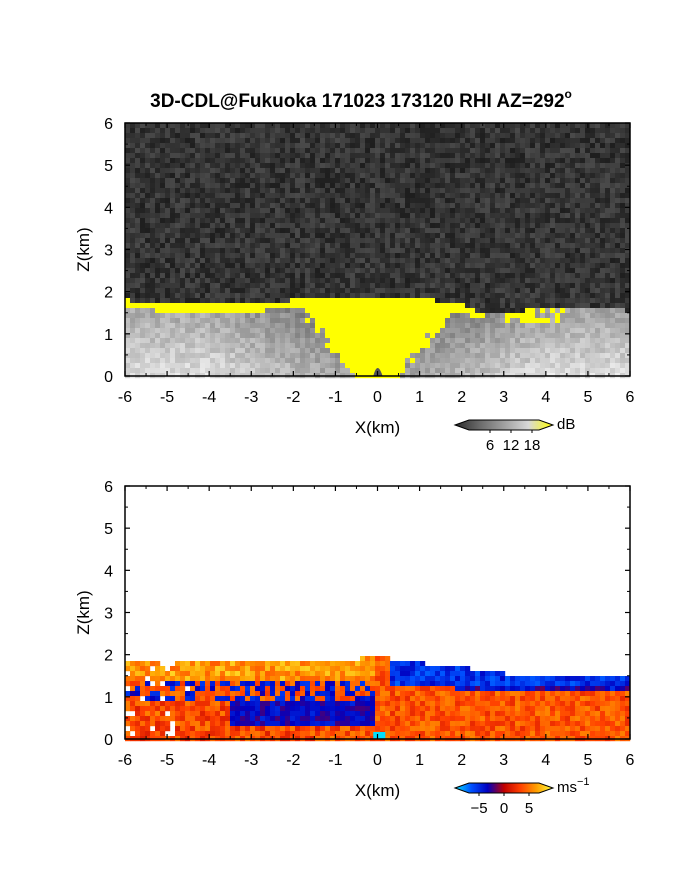 The image size is (680, 880). Describe the element at coordinates (478, 808) in the screenshot. I see `colorbar-tick-label: −5` at that location.